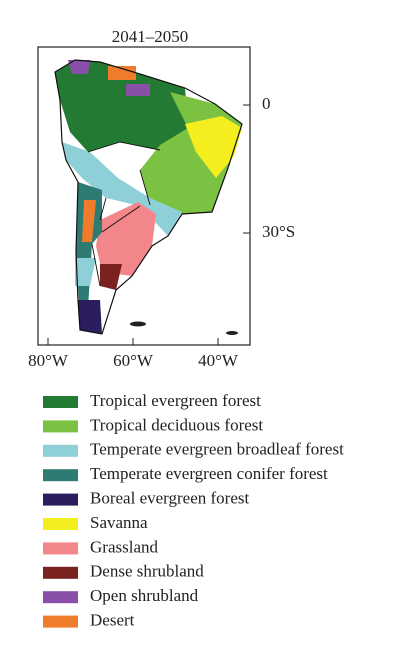 The image size is (412, 660). What do you see at coordinates (175, 400) in the screenshot?
I see `legend-label: Tropical evergreen forest` at bounding box center [175, 400].